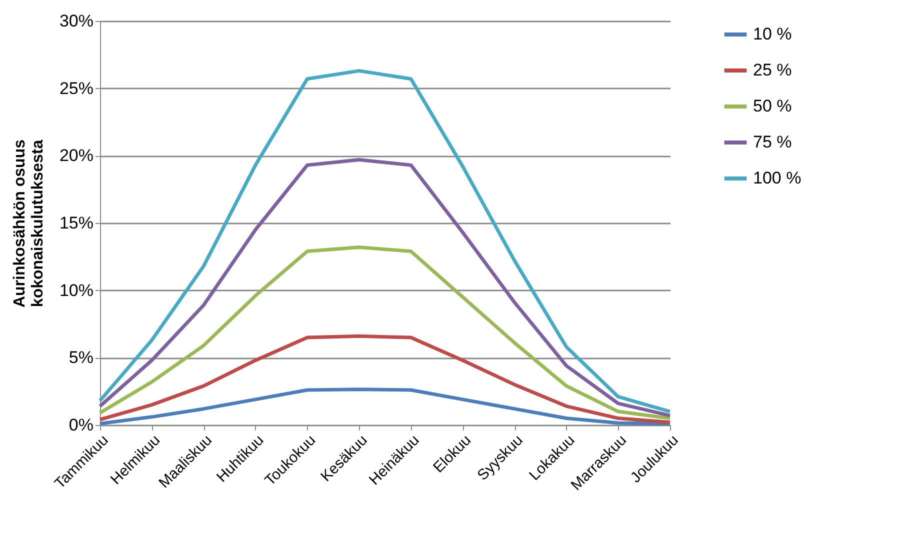  I want to click on y-axis-title: Aurinkosähkön osuus kokonaiskulutuksesta, so click(28, 223).